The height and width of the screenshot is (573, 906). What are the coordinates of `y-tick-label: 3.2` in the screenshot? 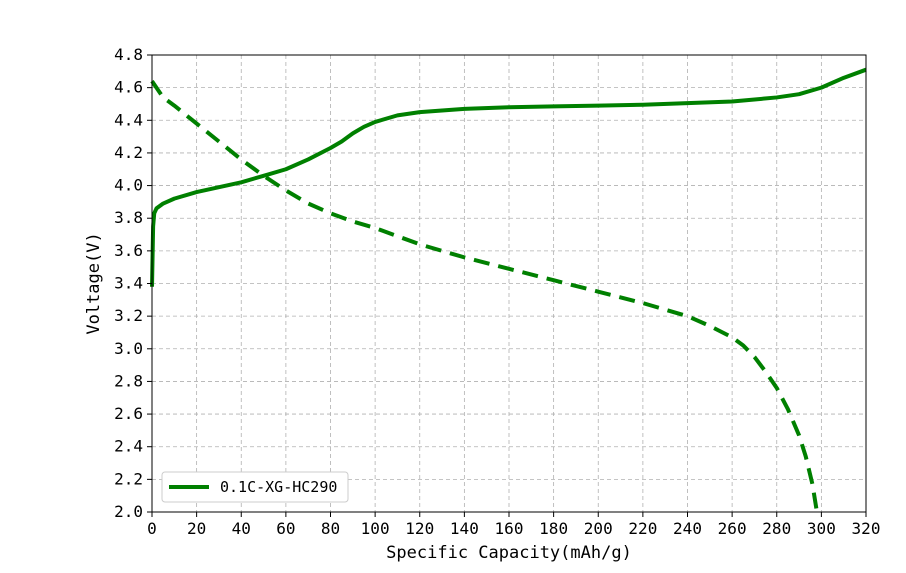 It's located at (128, 315).